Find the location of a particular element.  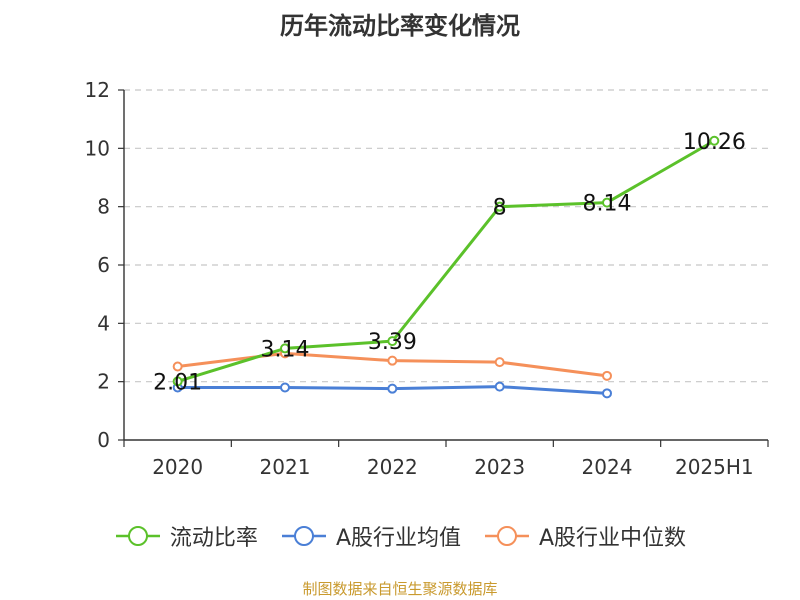

data-label: 3.14 is located at coordinates (285, 349).